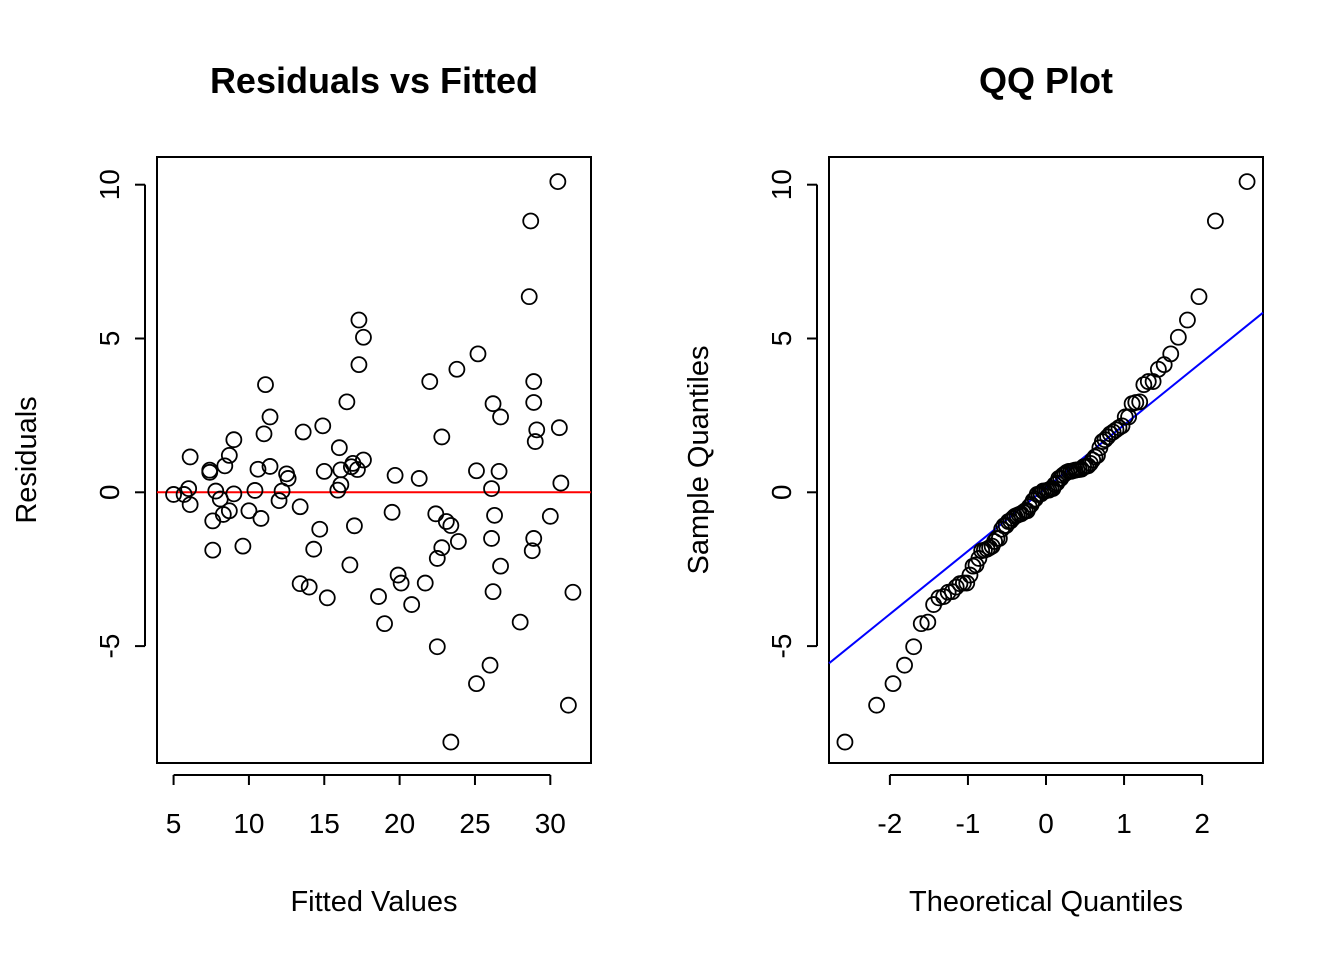 The image size is (1344, 960). I want to click on qq-x-tick-label: -1, so click(967, 823).